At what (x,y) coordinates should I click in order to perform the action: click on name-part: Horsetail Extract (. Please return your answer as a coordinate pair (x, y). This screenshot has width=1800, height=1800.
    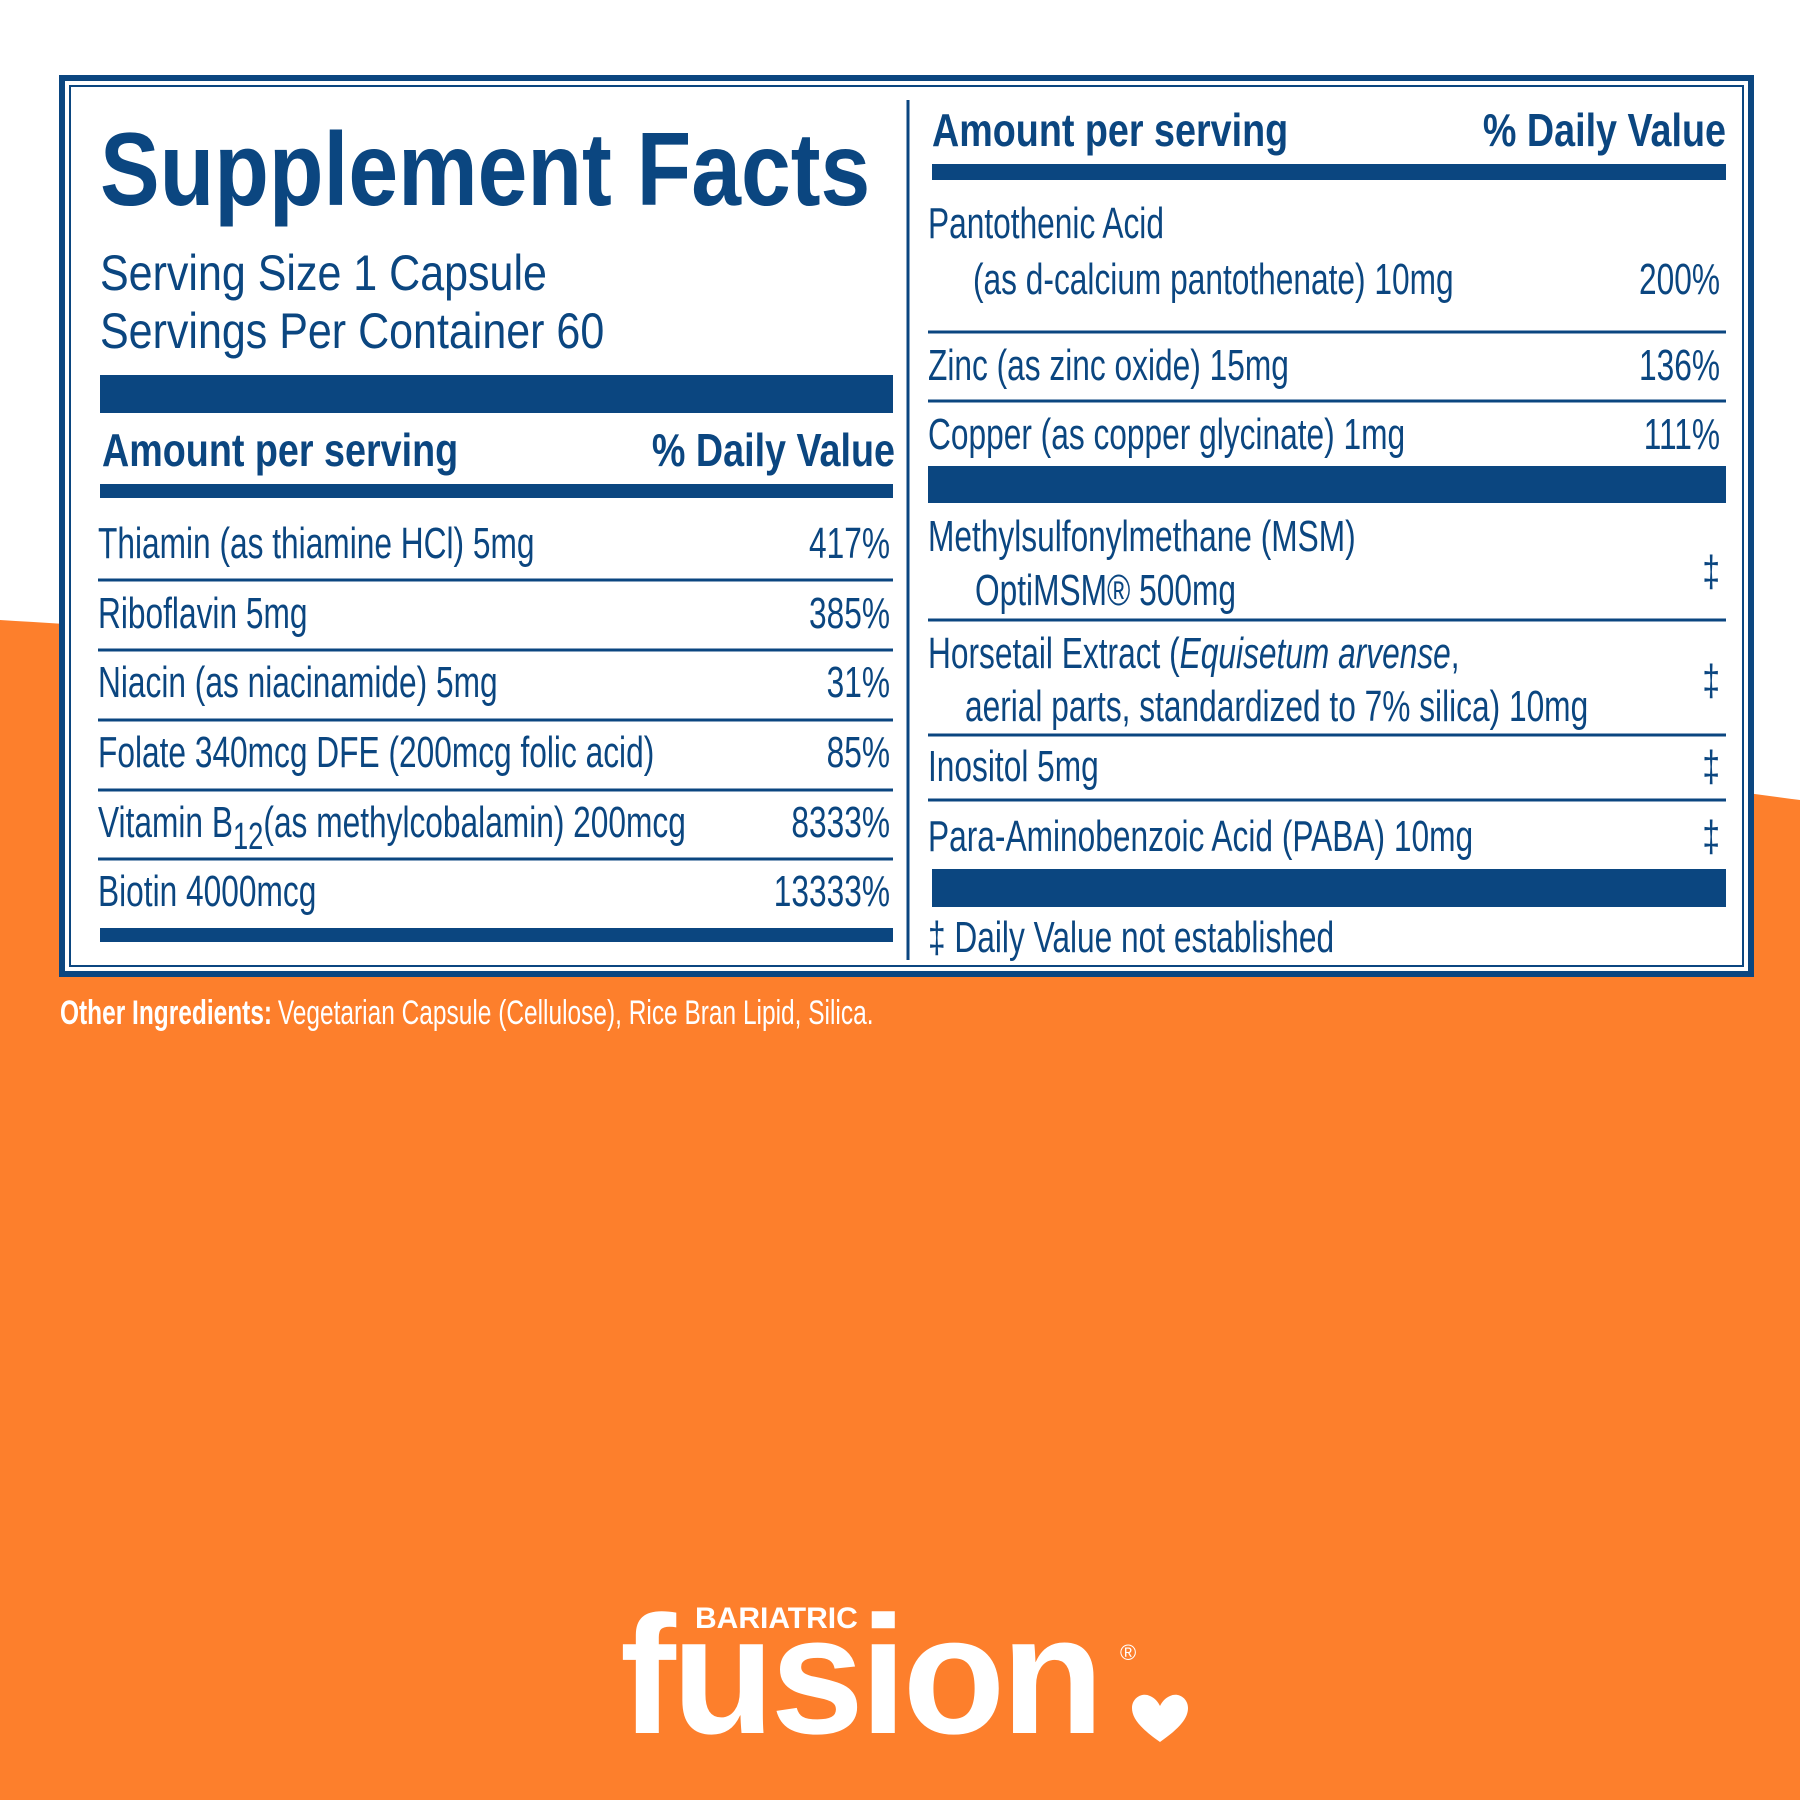
    Looking at the image, I should click on (1054, 653).